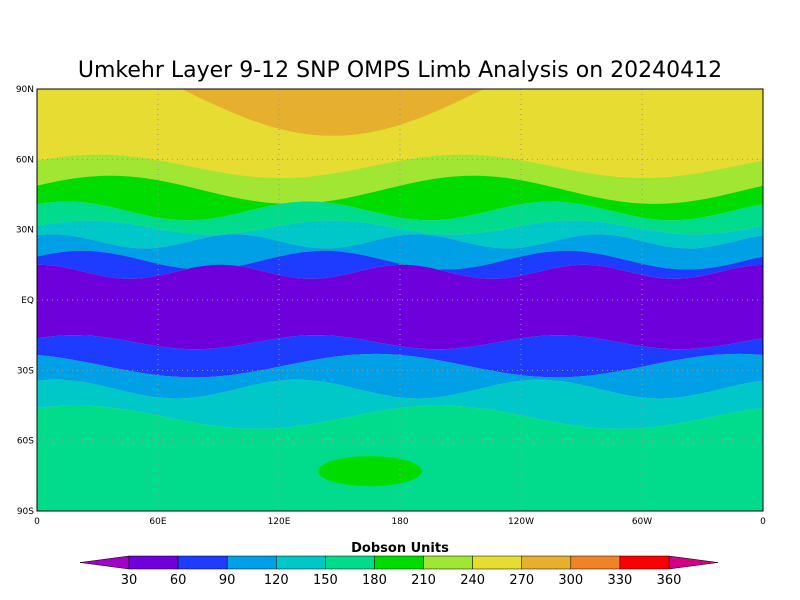 The image size is (800, 600). What do you see at coordinates (400, 548) in the screenshot?
I see `colorbar-label: Dobson Units` at bounding box center [400, 548].